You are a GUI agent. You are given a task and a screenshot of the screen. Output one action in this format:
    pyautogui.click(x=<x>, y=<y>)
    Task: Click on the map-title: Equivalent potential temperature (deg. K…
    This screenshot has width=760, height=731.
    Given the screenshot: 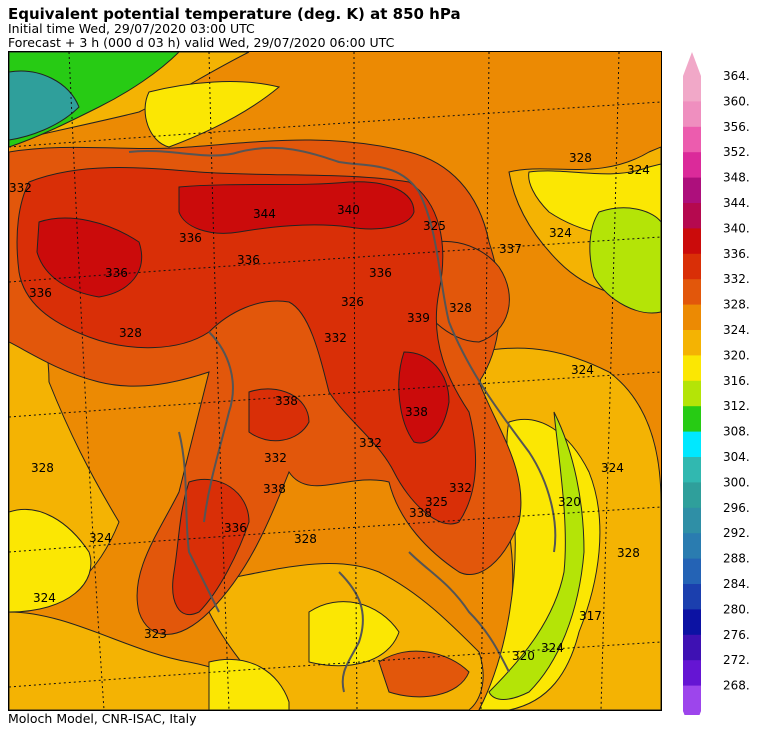 What is the action you would take?
    pyautogui.click(x=234, y=14)
    